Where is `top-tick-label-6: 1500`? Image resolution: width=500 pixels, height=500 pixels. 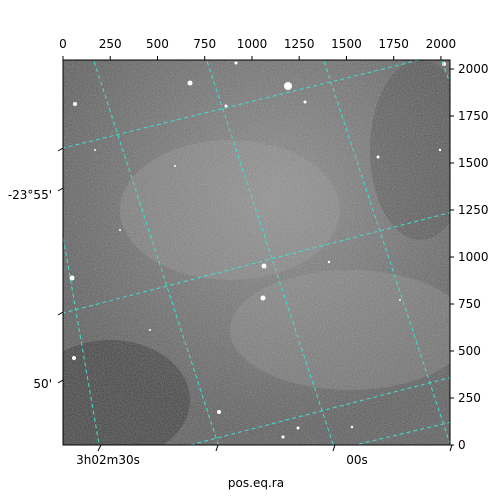
top-tick-label-6: 1500 is located at coordinates (346, 44).